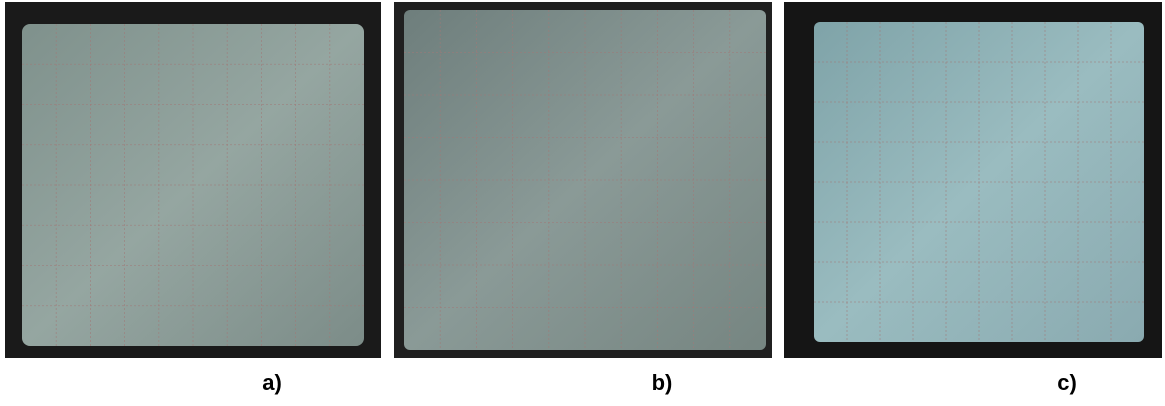 The height and width of the screenshot is (406, 1165). Describe the element at coordinates (272, 382) in the screenshot. I see `panel-label: a)` at that location.